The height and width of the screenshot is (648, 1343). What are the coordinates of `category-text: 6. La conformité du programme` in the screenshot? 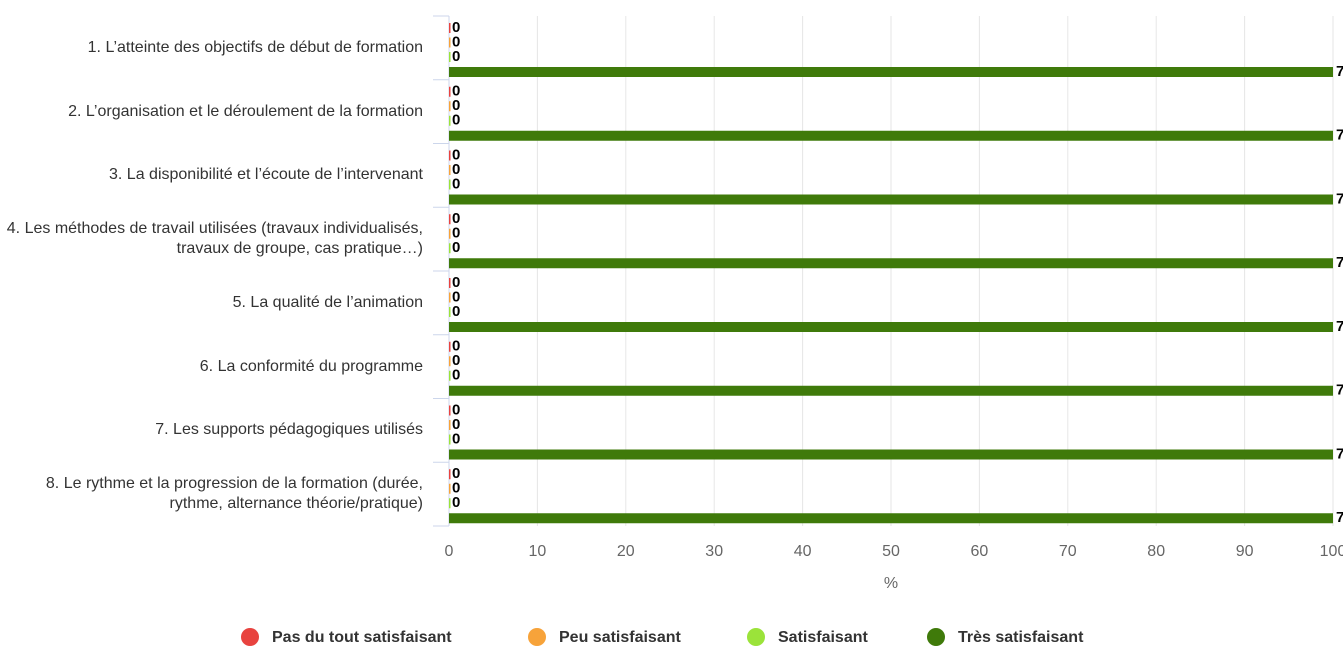 It's located at (311, 366).